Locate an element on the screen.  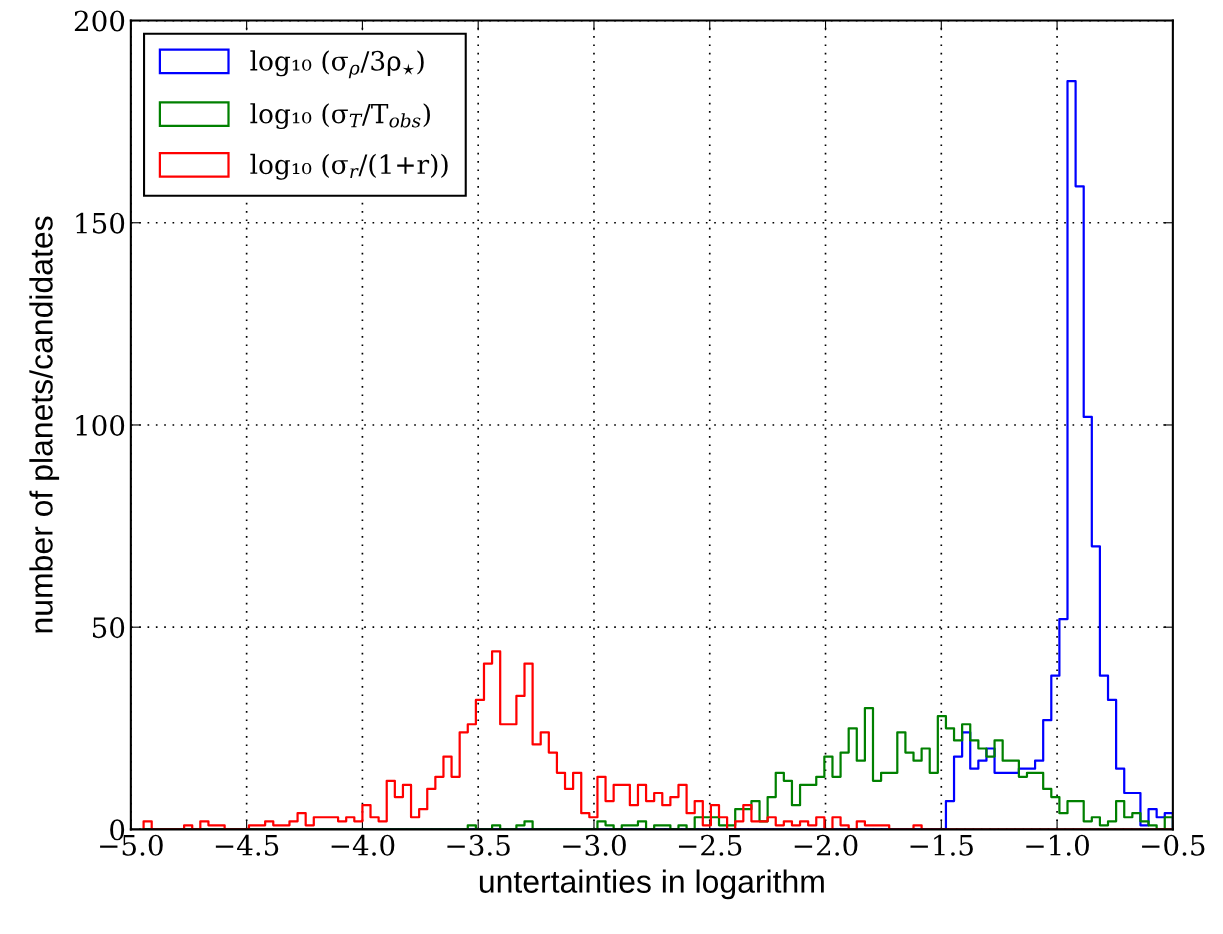
legend-label: log₁₀ (σ$_{r}$/(1+r)) is located at coordinates (349, 166).